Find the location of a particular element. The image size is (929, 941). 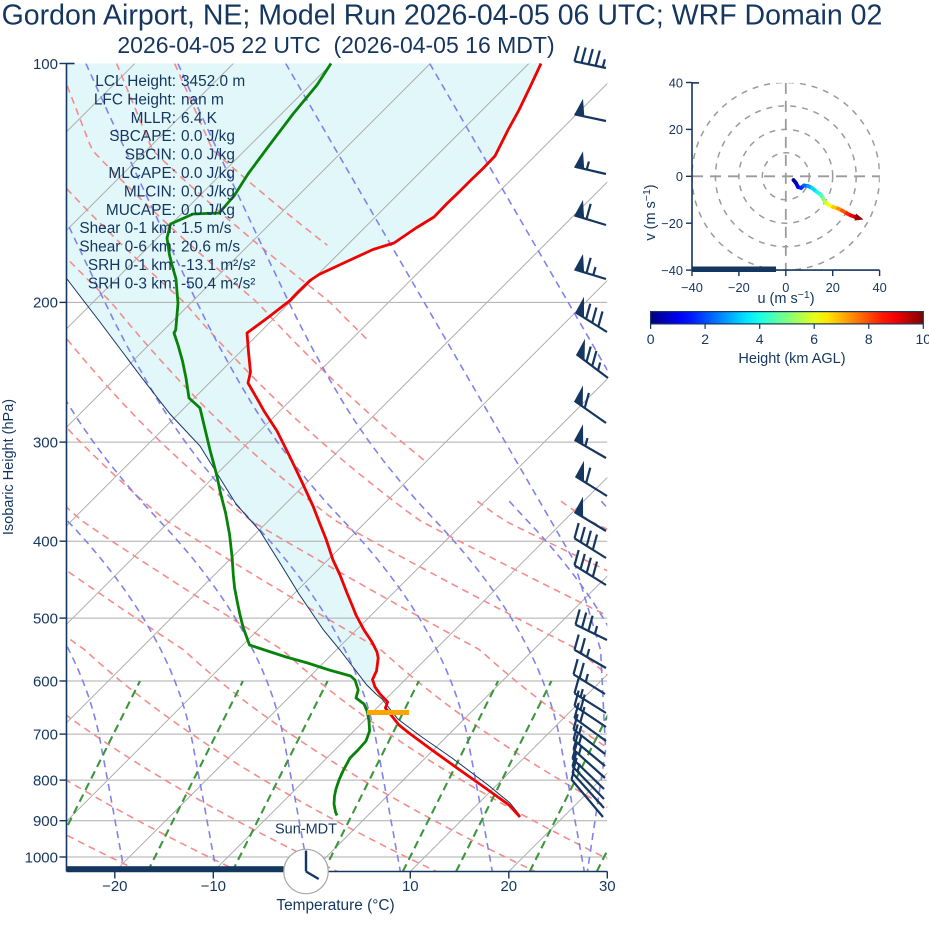

svg-text: 1000 is located at coordinates (41, 857).